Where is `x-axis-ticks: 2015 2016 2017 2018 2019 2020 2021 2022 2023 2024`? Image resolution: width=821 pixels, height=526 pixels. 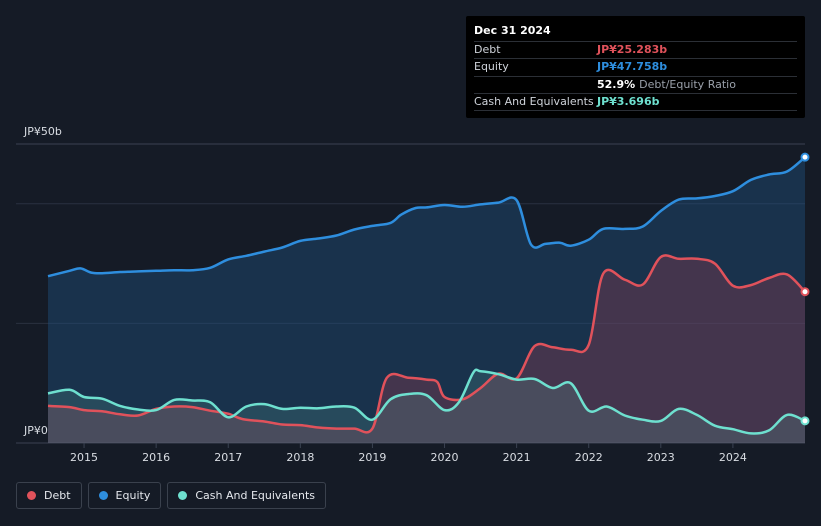 x-axis-ticks: 2015 2016 2017 2018 2019 2020 2021 2022 2023 2024 is located at coordinates (408, 453).